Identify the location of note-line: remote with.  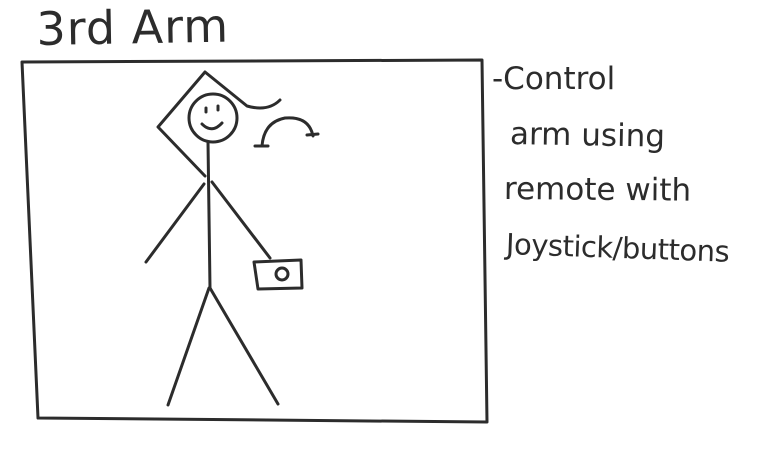
(597, 190).